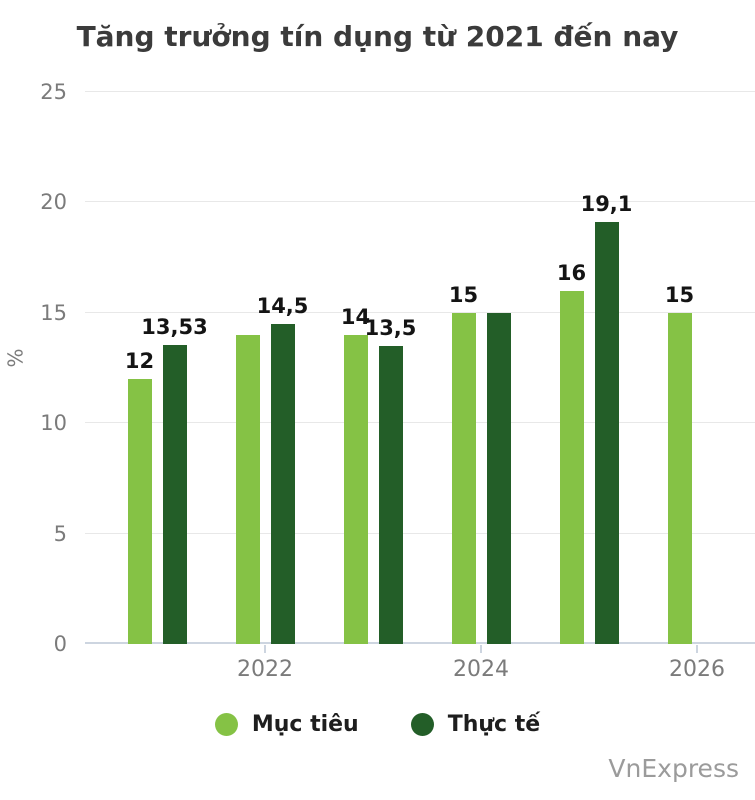 This screenshot has width=755, height=800. What do you see at coordinates (377, 724) in the screenshot?
I see `legend: Mục tiêu Thực tế` at bounding box center [377, 724].